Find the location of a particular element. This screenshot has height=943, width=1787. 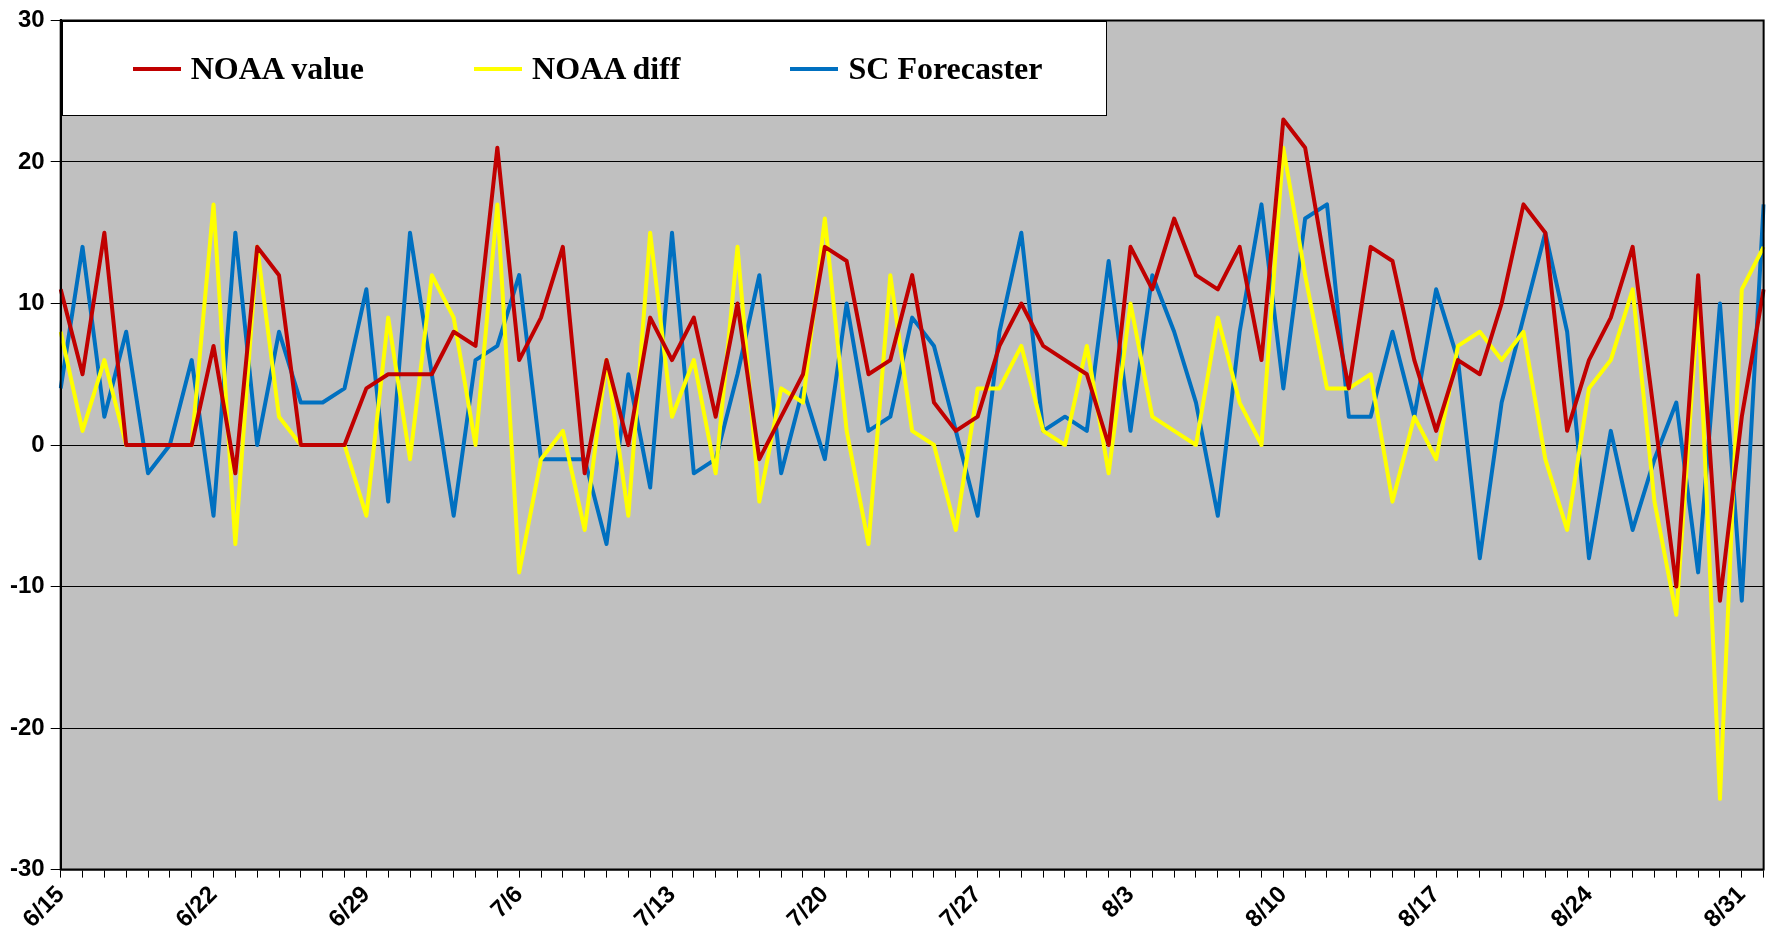

x-tick-label: 6/22 is located at coordinates (195, 906).